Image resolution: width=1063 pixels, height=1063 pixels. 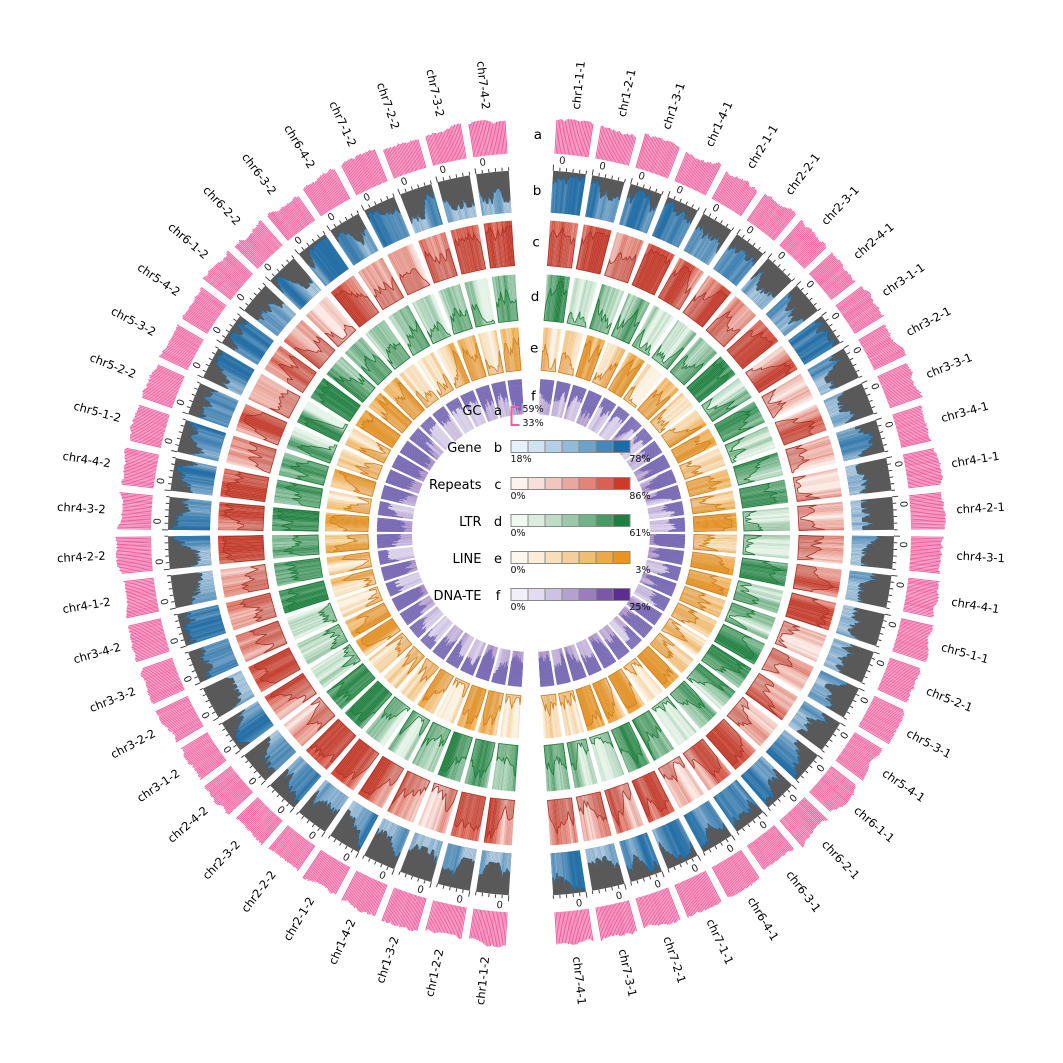 What do you see at coordinates (97, 412) in the screenshot?
I see `chromosome-label: chr5-1-2` at bounding box center [97, 412].